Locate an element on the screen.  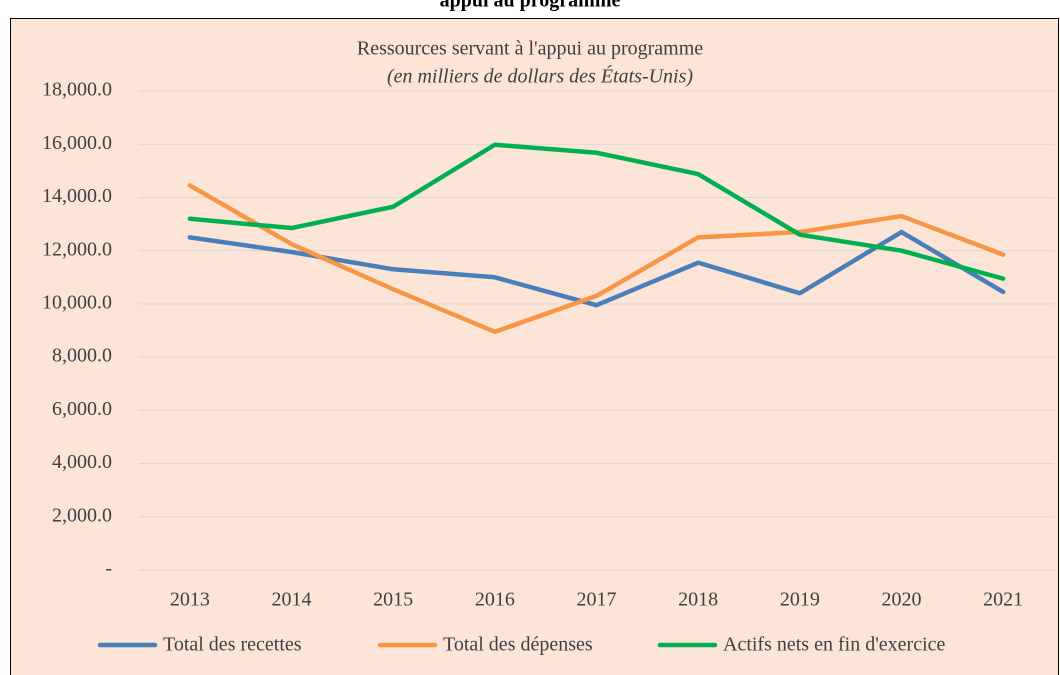
y-tick-label: 14,000.0 is located at coordinates (77, 196).